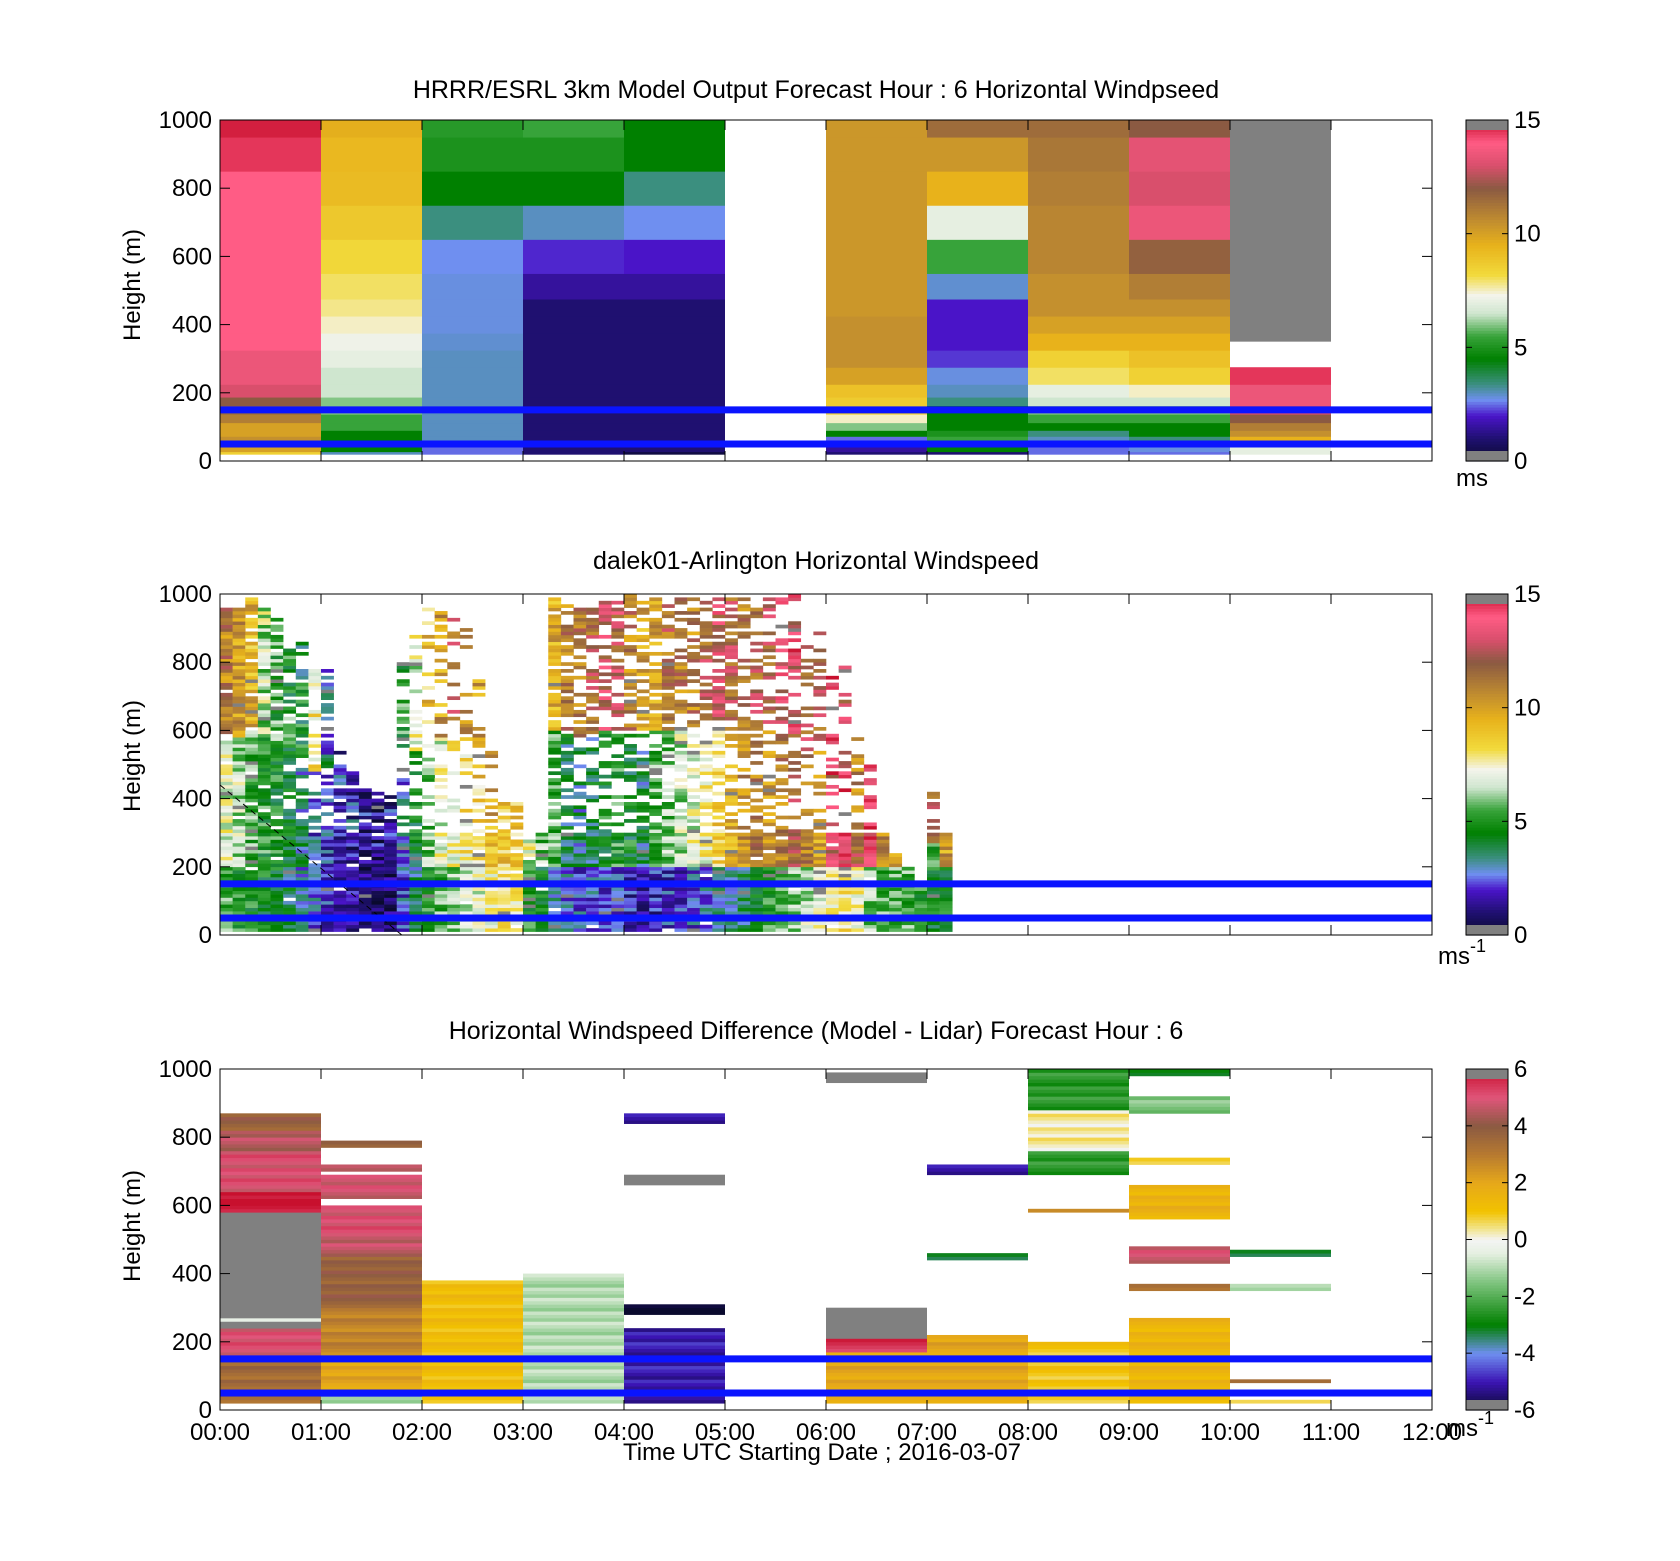  What do you see at coordinates (826, 1376) in the screenshot?
I see `difference-height-lines` at bounding box center [826, 1376].